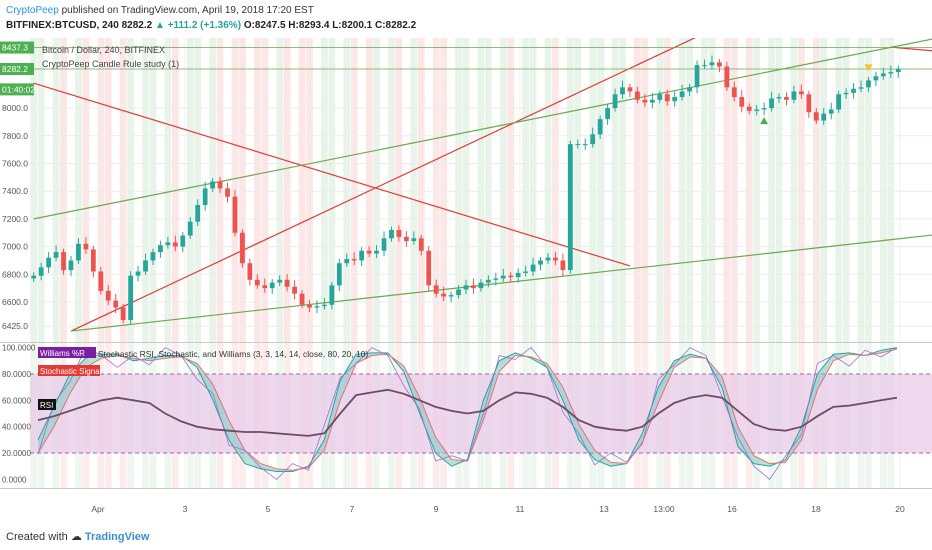  I want to click on signal-markers, so click(816, 94).